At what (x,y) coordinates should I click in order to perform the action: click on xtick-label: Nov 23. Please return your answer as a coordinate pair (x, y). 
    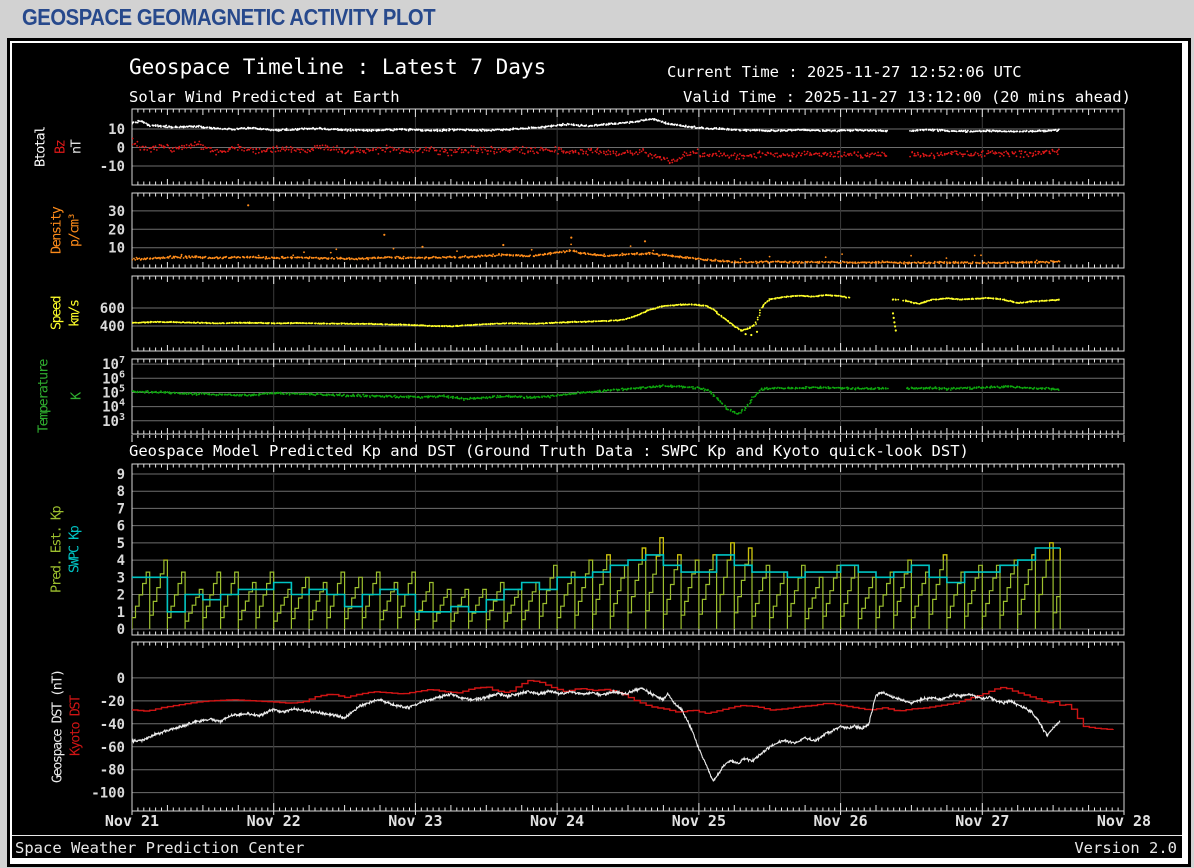
    Looking at the image, I should click on (415, 821).